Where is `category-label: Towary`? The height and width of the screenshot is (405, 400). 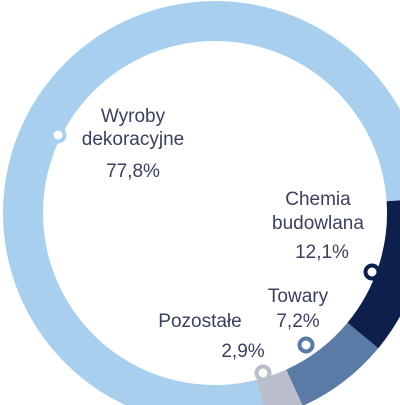
category-label: Towary is located at coordinates (298, 296).